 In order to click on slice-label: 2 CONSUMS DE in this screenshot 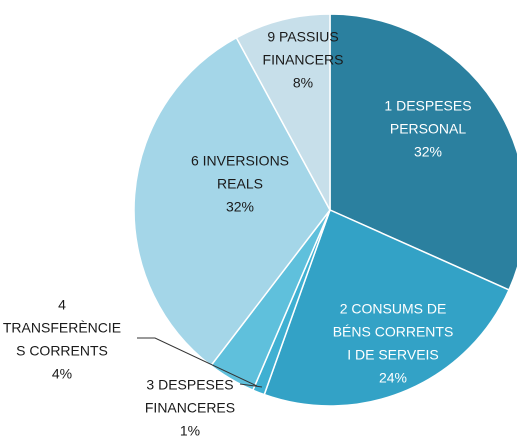, I will do `click(393, 309)`.